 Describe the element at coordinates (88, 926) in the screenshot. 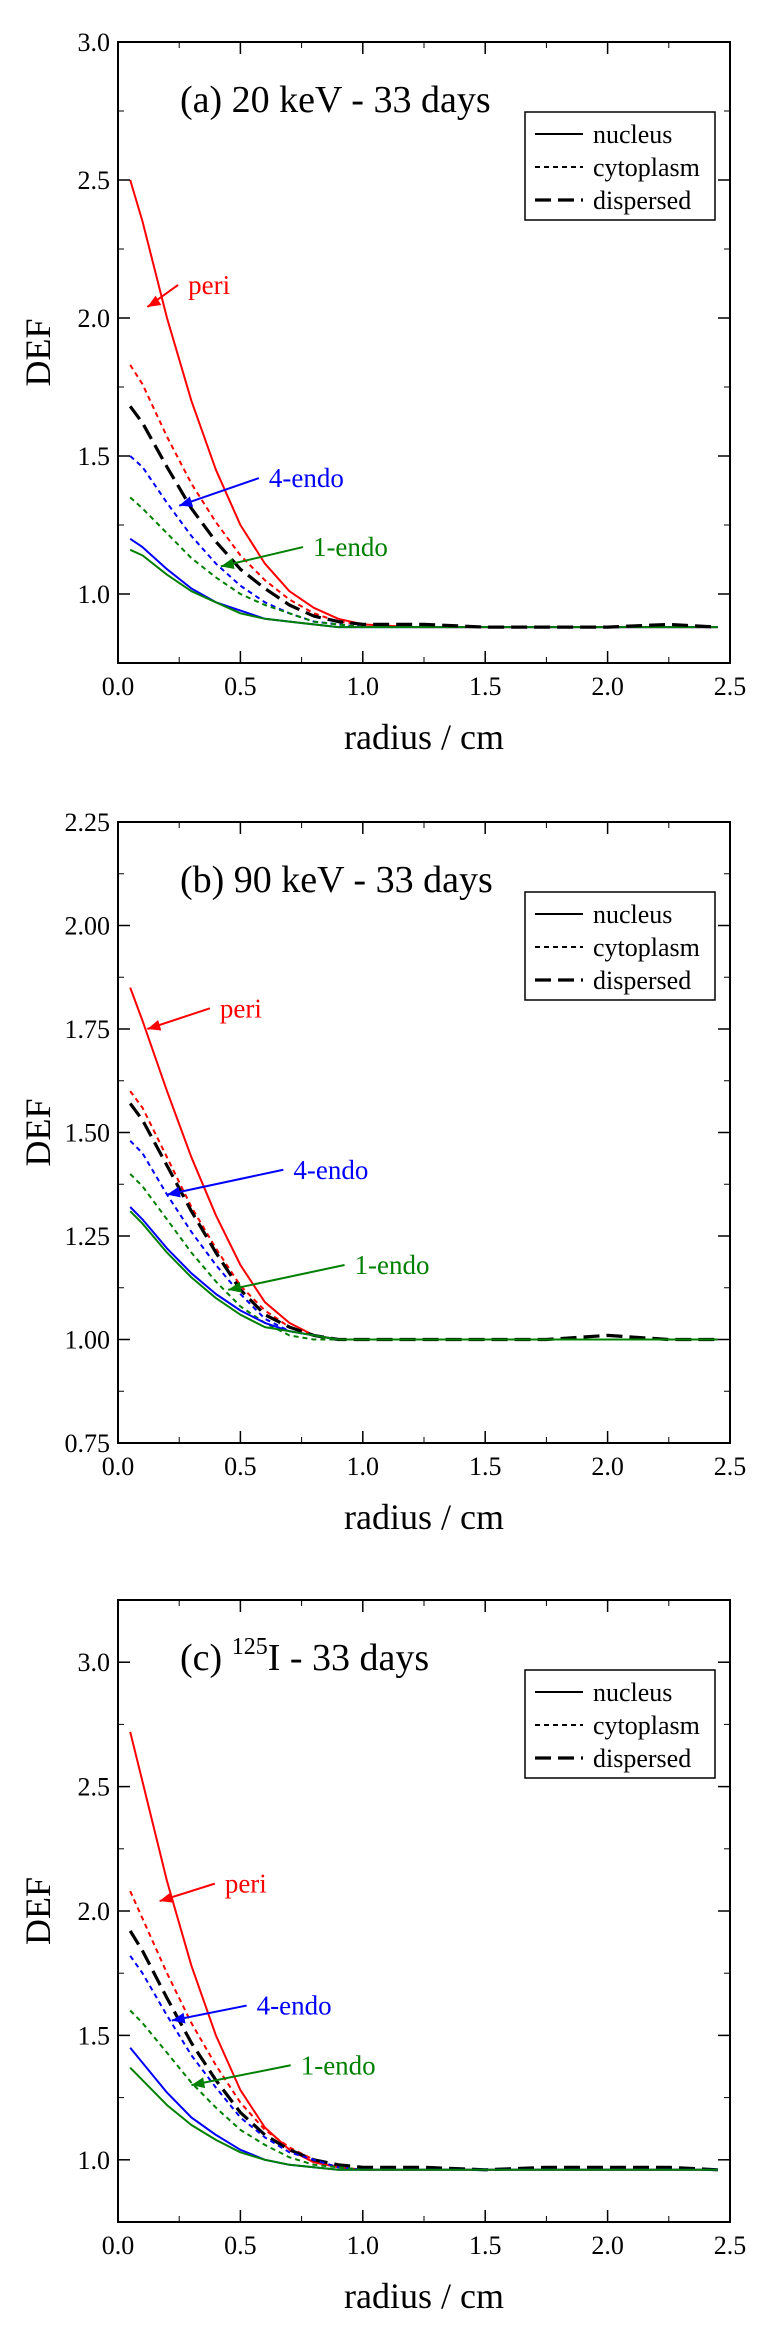

I see `y-tick-label: 2.00` at that location.